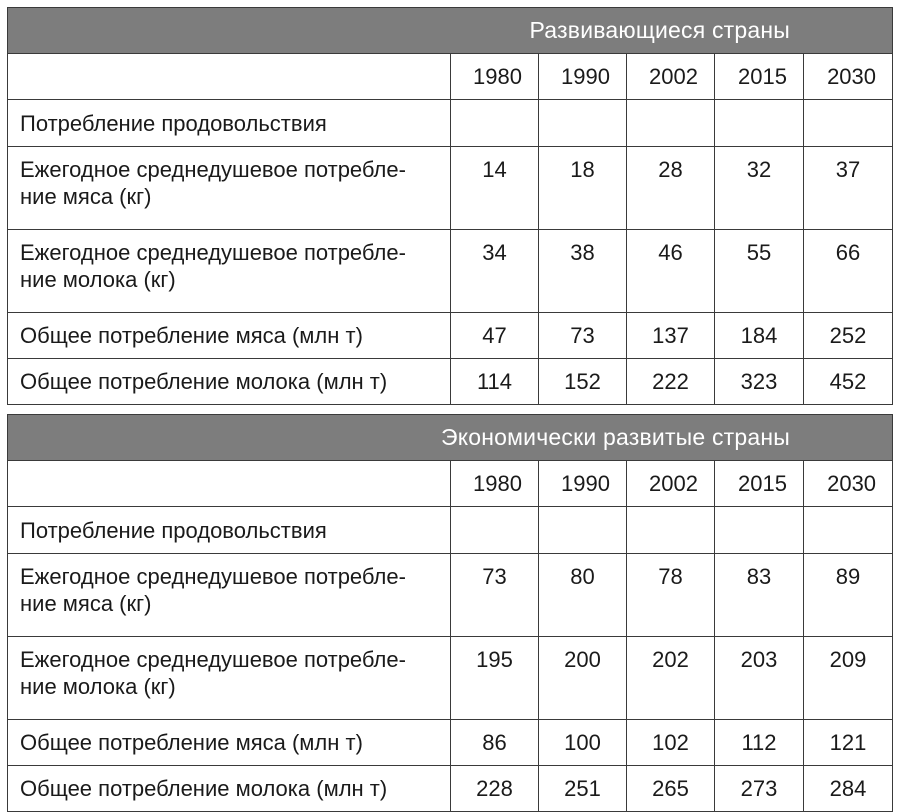 This screenshot has height=812, width=900. Describe the element at coordinates (494, 381) in the screenshot. I see `value-cell: 114` at that location.